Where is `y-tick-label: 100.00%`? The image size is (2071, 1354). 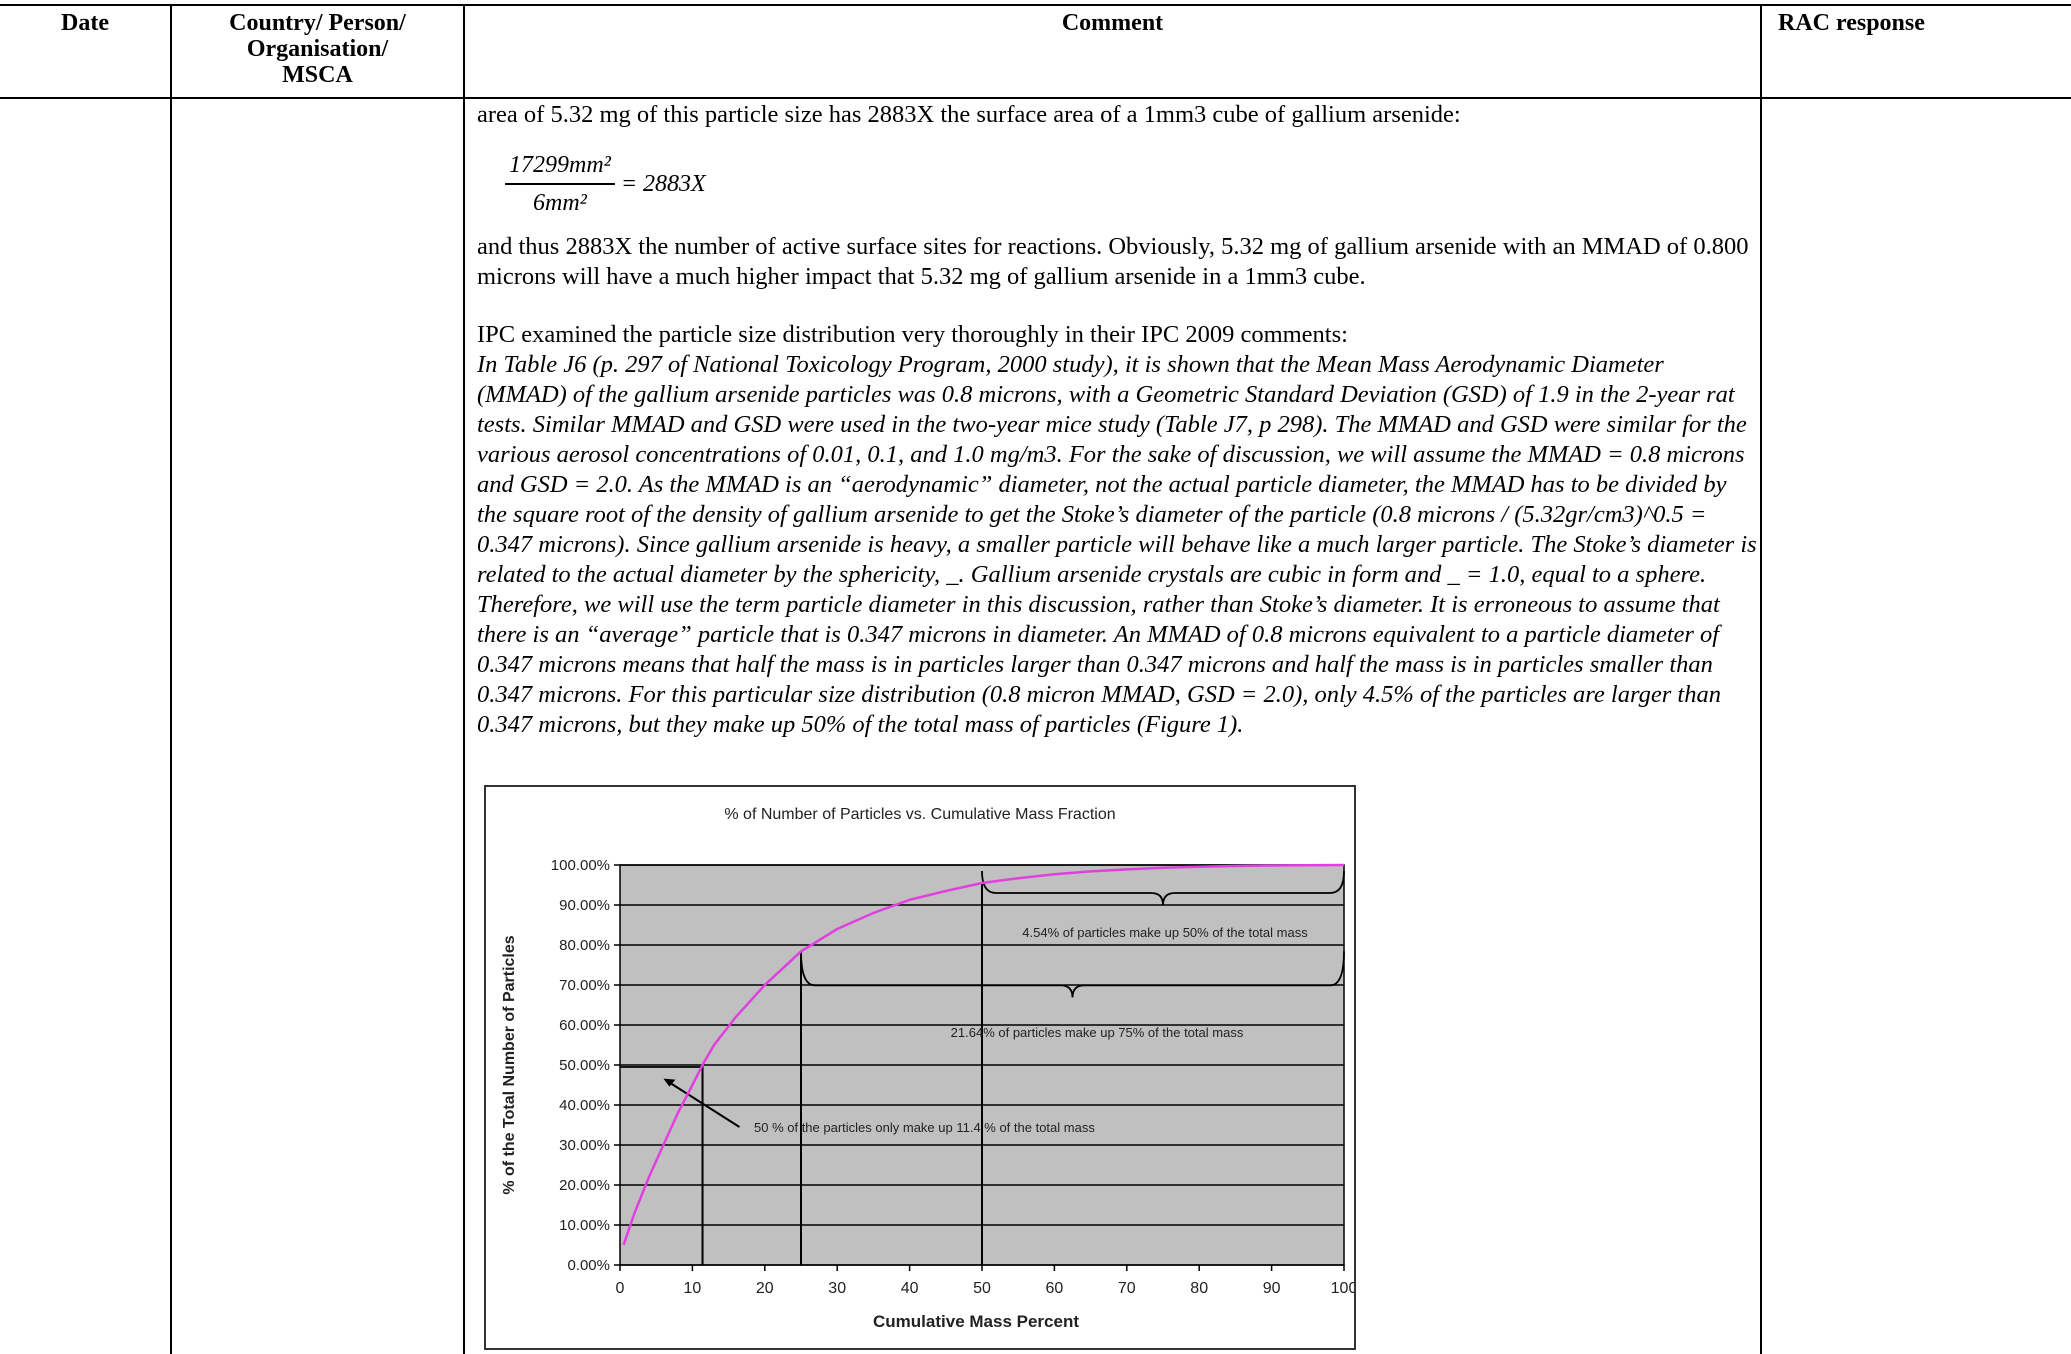
y-tick-label: 100.00% is located at coordinates (580, 865).